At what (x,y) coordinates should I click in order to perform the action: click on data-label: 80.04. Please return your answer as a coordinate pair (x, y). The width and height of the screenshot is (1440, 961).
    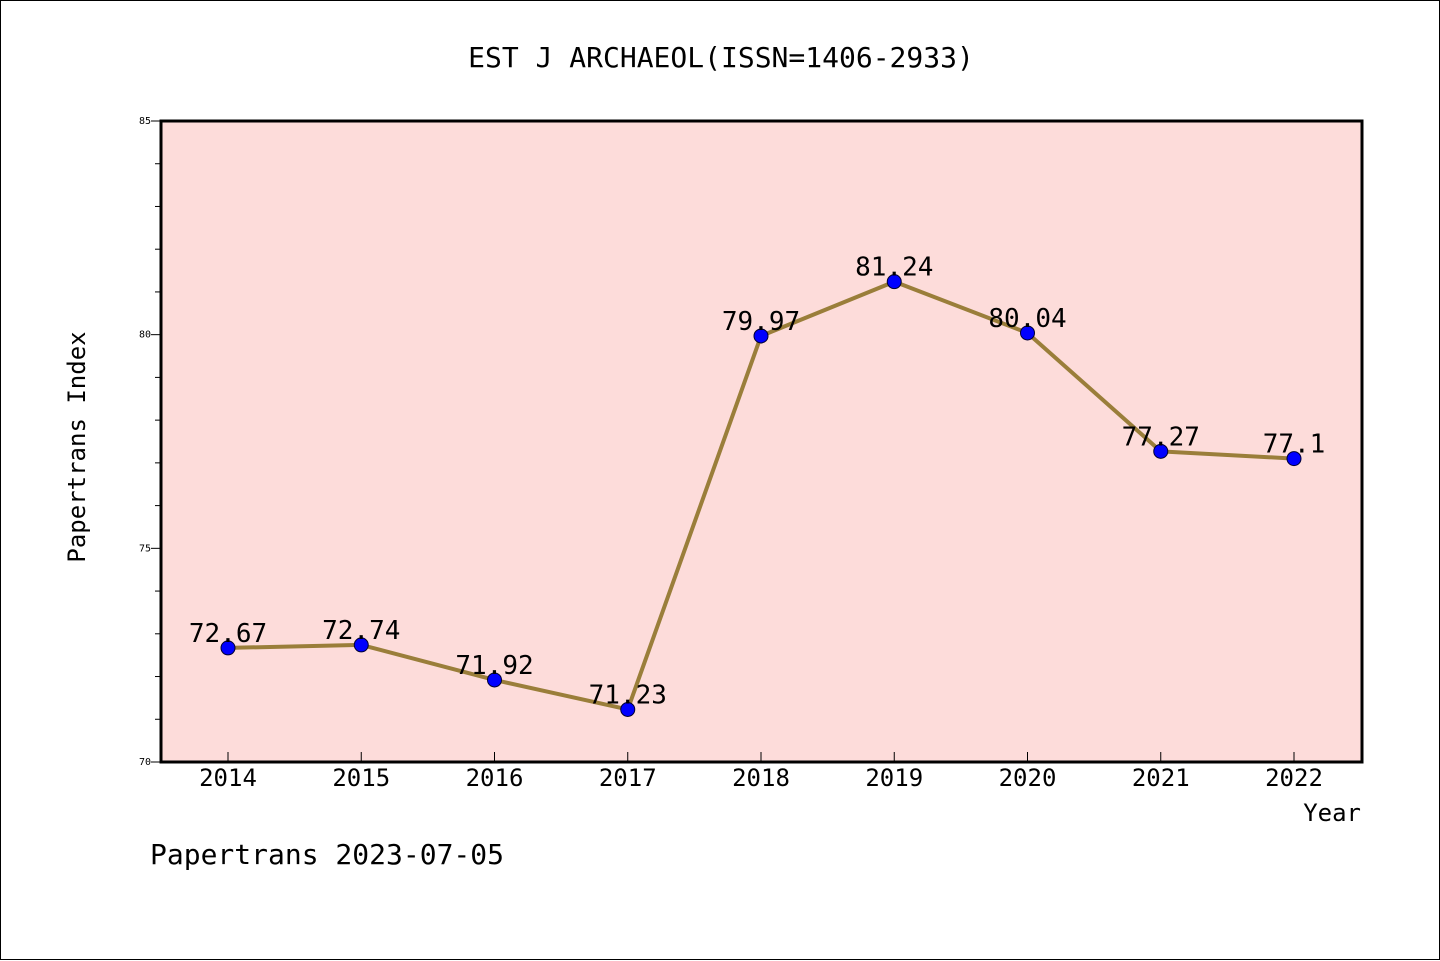
    Looking at the image, I should click on (1027, 319).